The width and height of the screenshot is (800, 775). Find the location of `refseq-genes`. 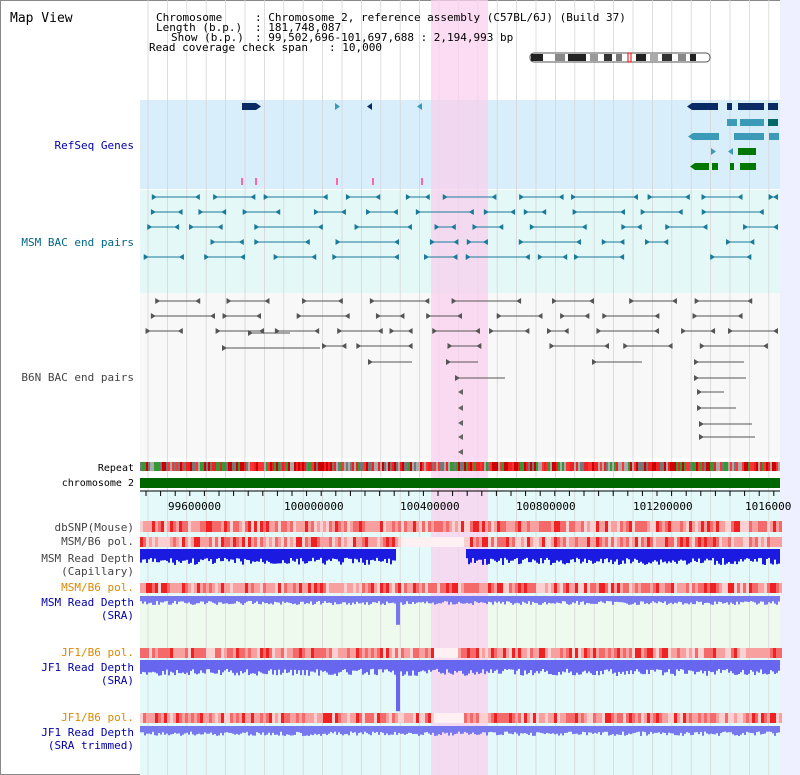

refseq-genes is located at coordinates (510, 144).